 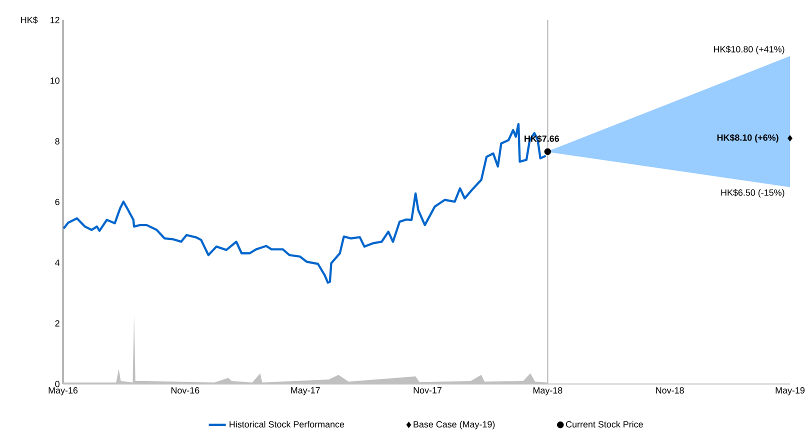 What do you see at coordinates (55, 20) in the screenshot?
I see `y-tick-label: 12` at bounding box center [55, 20].